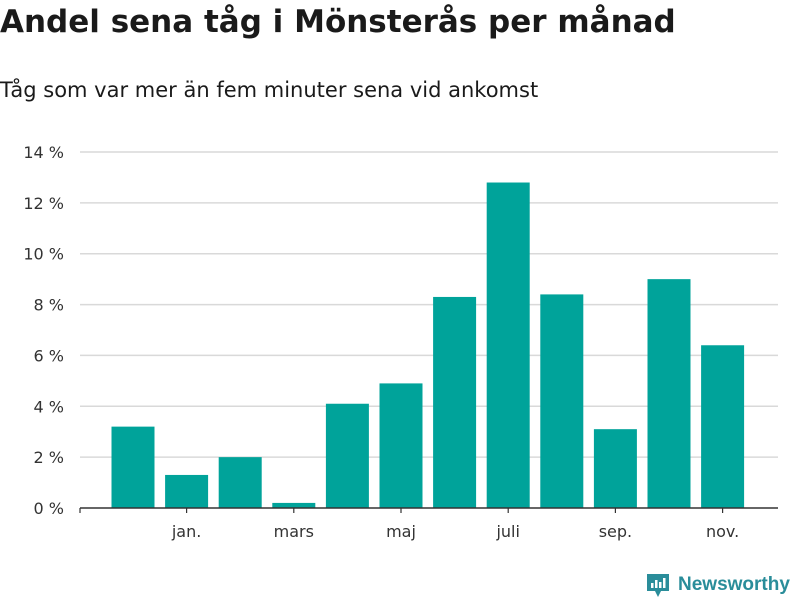  What do you see at coordinates (43, 152) in the screenshot?
I see `y-tick-label: 14 %` at bounding box center [43, 152].